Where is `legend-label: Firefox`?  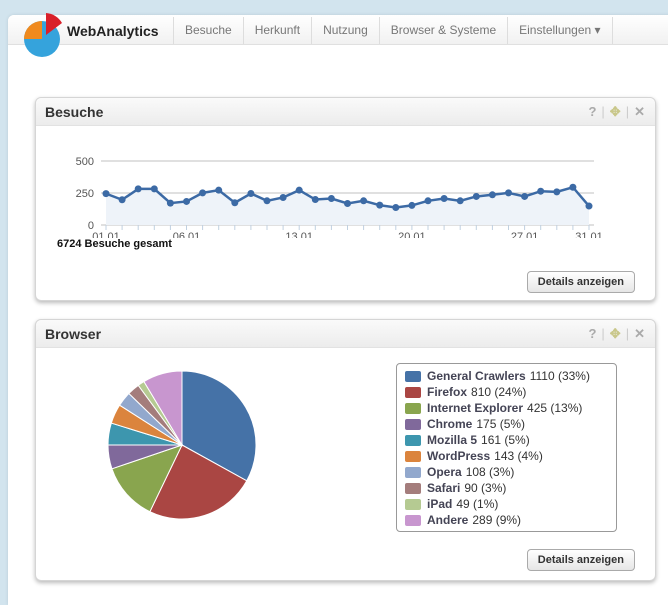 legend-label: Firefox is located at coordinates (447, 392).